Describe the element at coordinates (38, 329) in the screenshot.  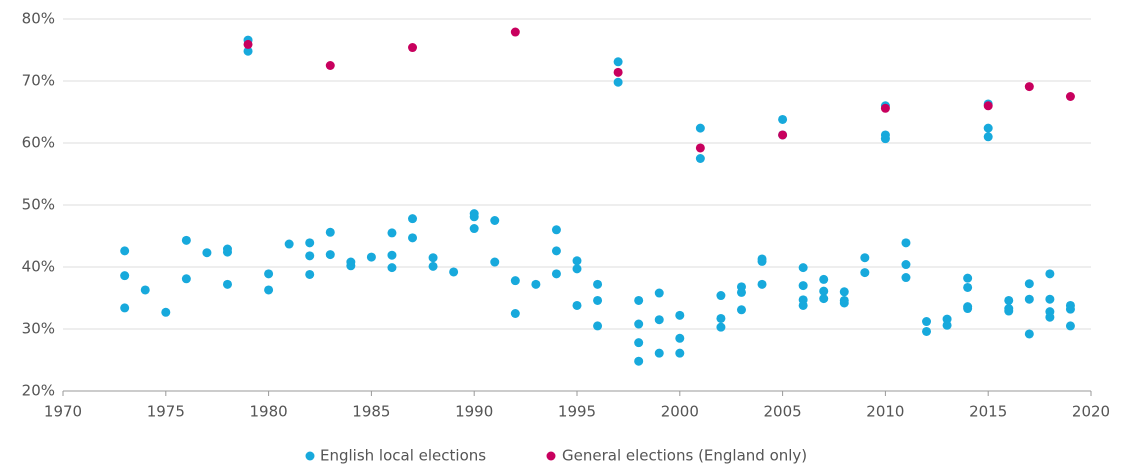
I see `y-tick-label: 30%` at that location.